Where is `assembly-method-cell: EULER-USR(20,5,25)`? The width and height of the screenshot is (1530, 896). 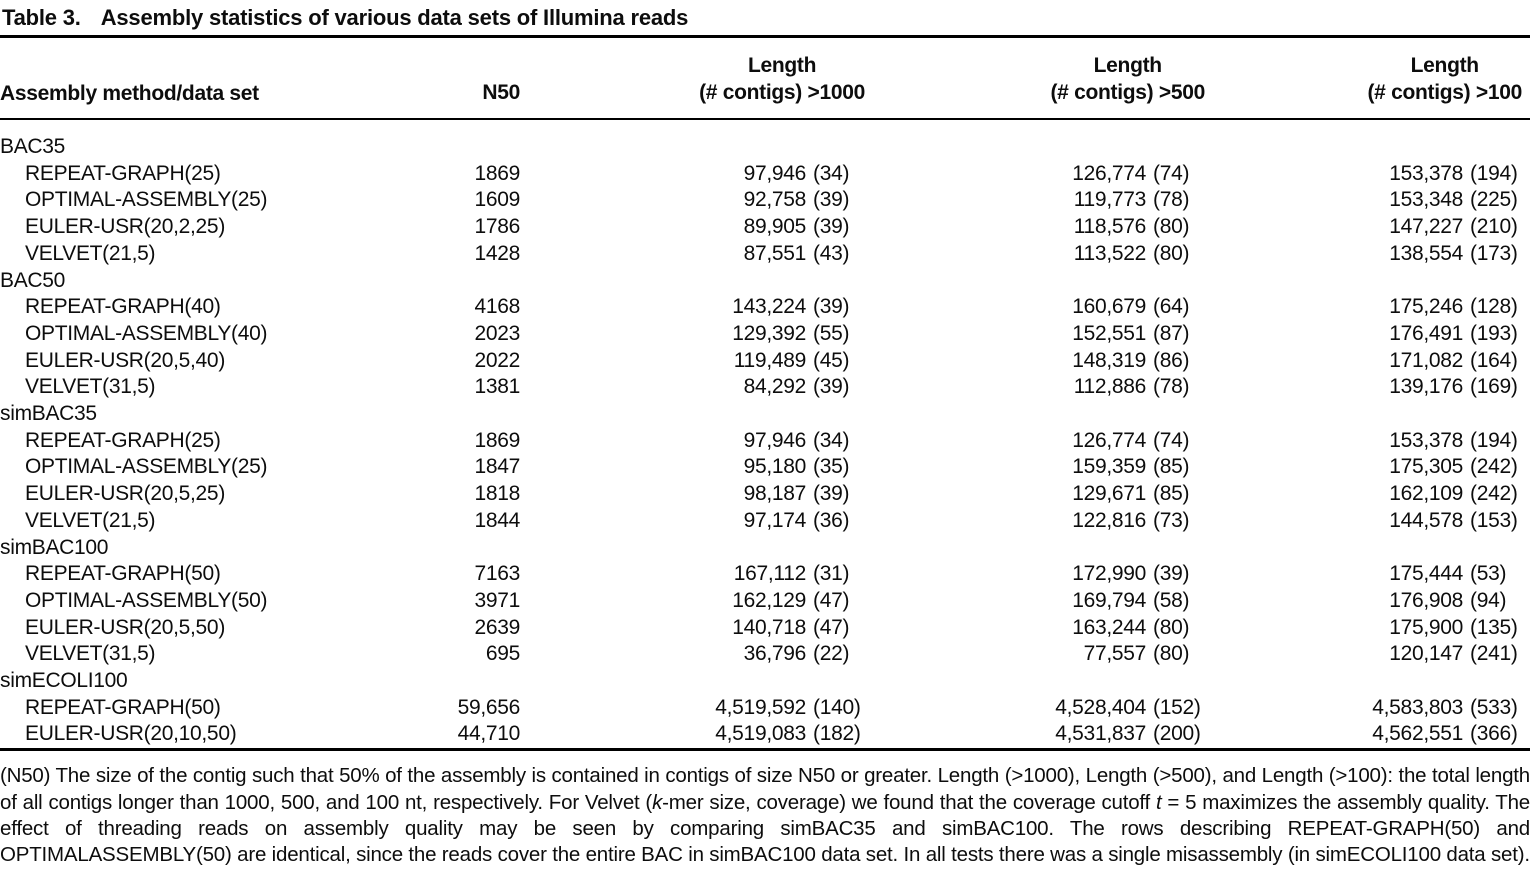
assembly-method-cell: EULER-USR(20,5,25) is located at coordinates (125, 494).